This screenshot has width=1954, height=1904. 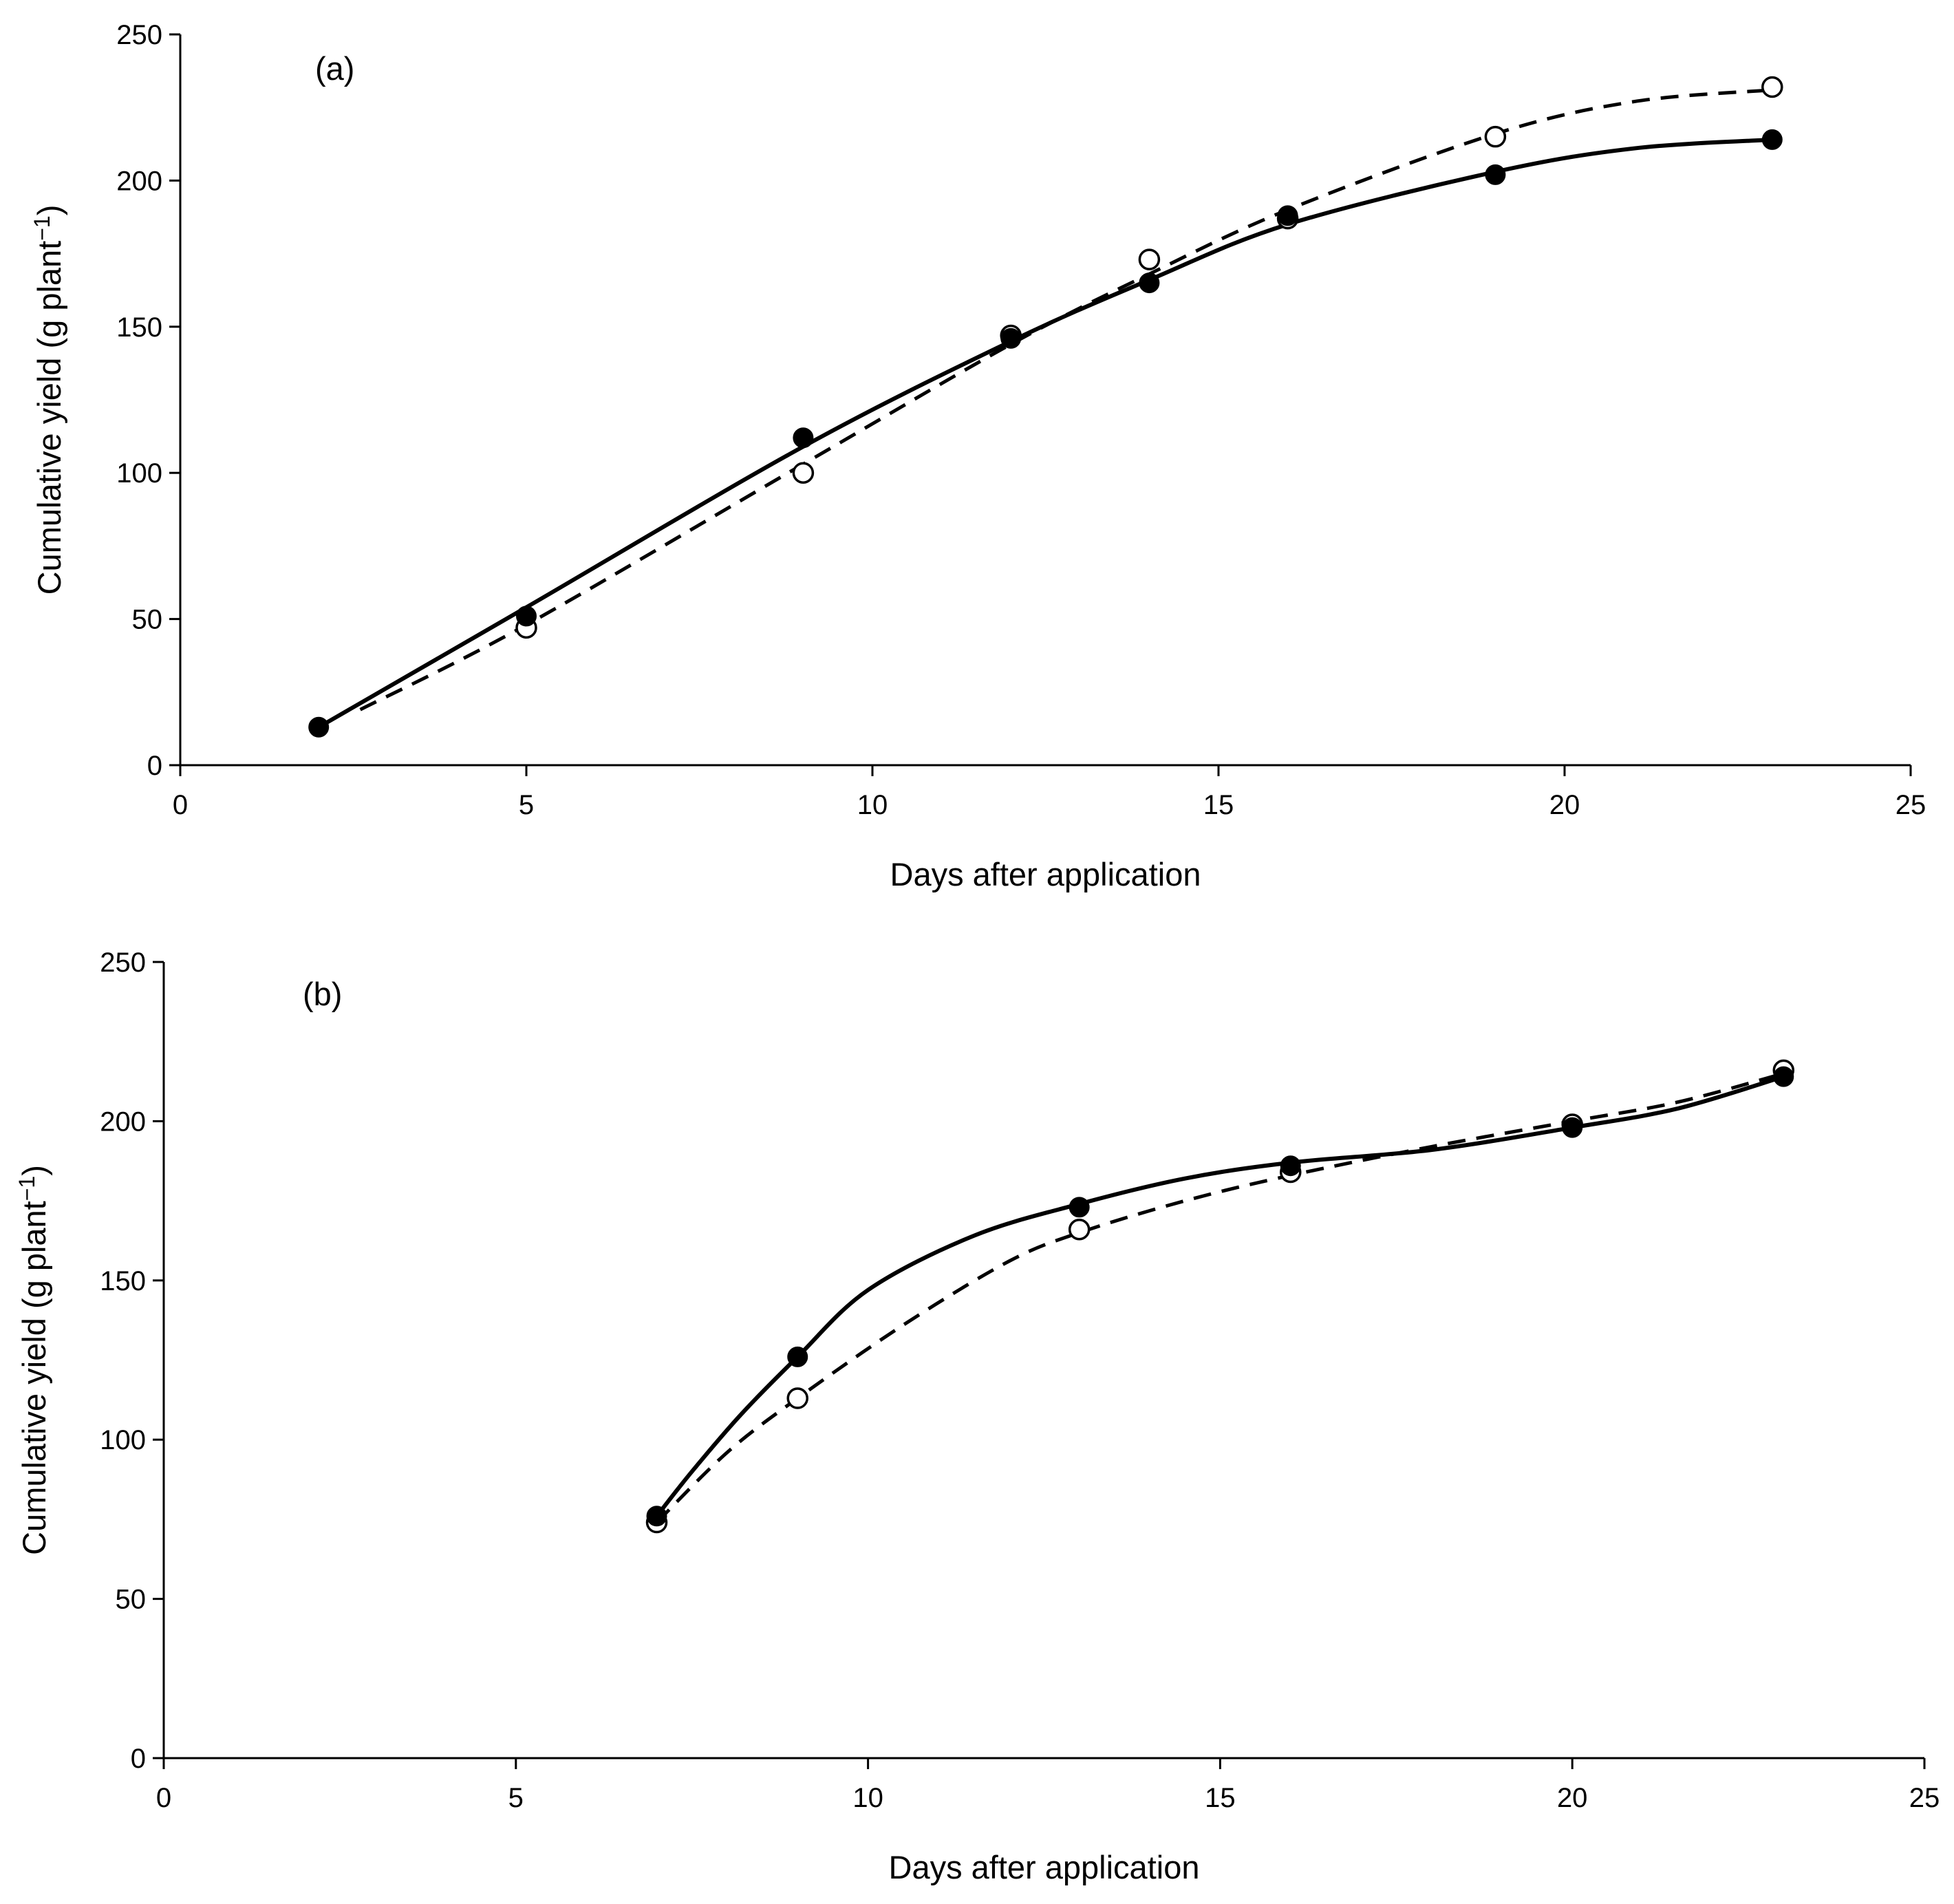 I want to click on panel-label: (b), so click(x=322, y=994).